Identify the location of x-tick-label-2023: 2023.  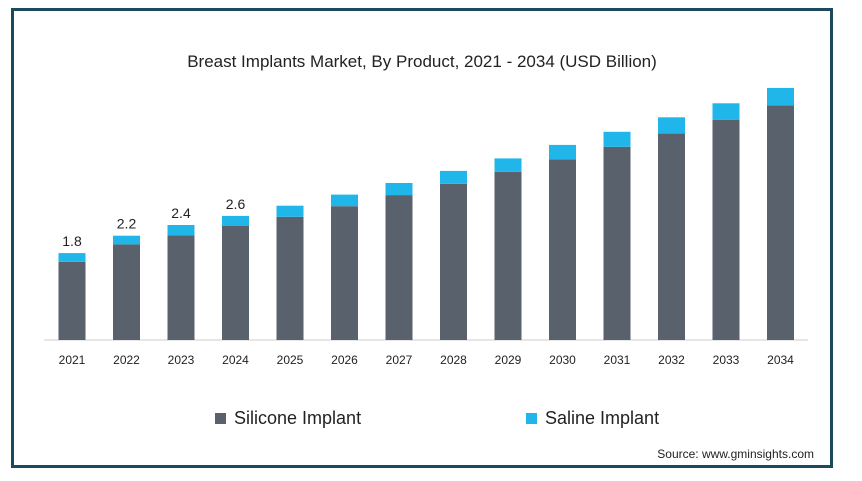
(181, 360).